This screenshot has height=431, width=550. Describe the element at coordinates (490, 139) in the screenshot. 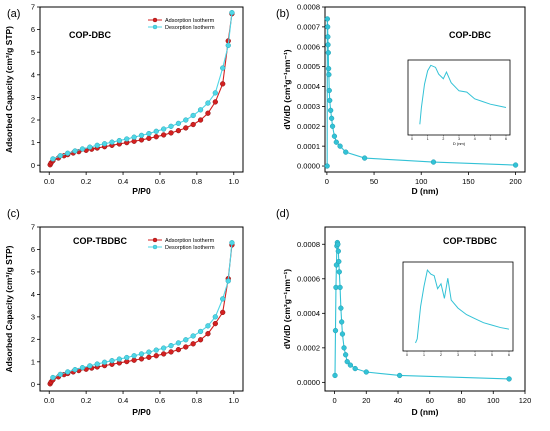

I see `inset-x-tick-label: 5` at that location.